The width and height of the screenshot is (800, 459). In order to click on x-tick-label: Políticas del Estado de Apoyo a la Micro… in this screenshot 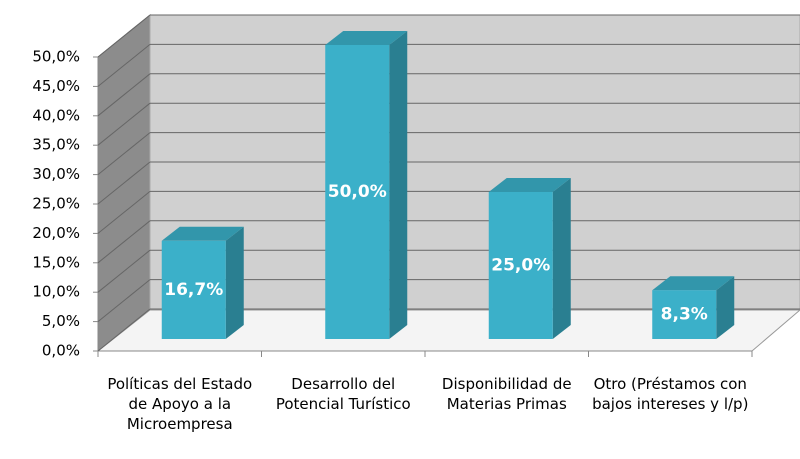, I will do `click(180, 404)`.